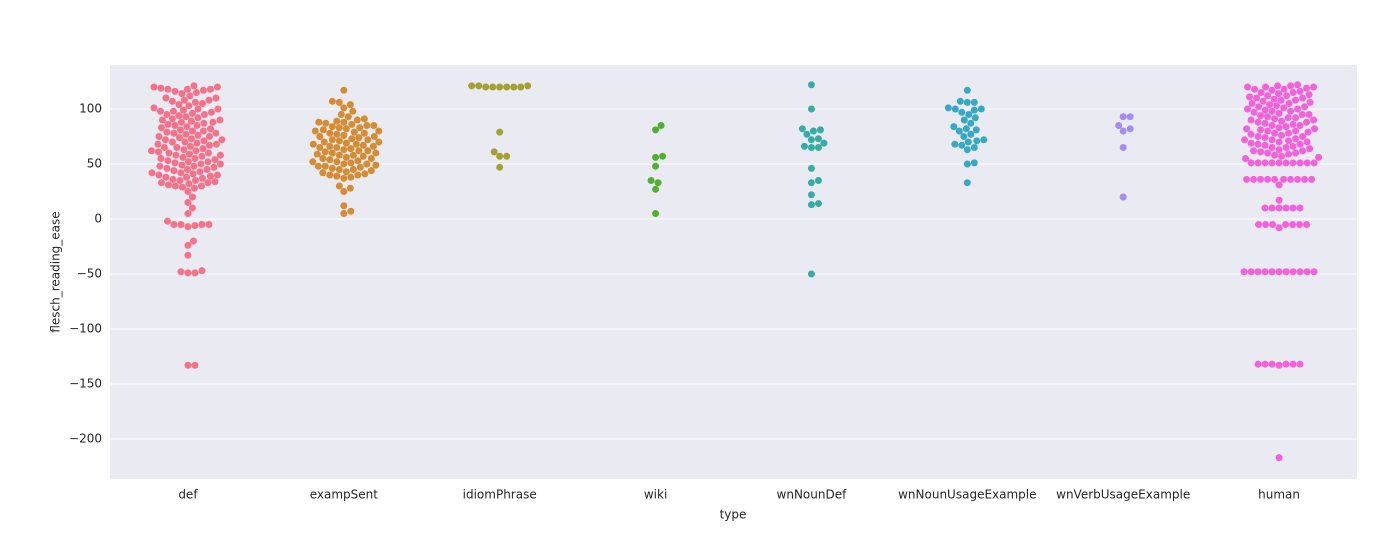 This screenshot has width=1391, height=539. Describe the element at coordinates (733, 515) in the screenshot. I see `x-axis-label: type` at that location.